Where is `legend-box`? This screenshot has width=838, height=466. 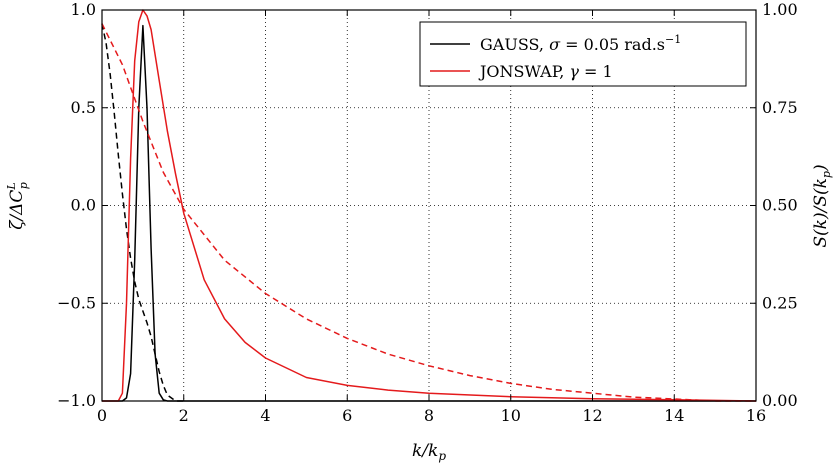
legend-box is located at coordinates (583, 54).